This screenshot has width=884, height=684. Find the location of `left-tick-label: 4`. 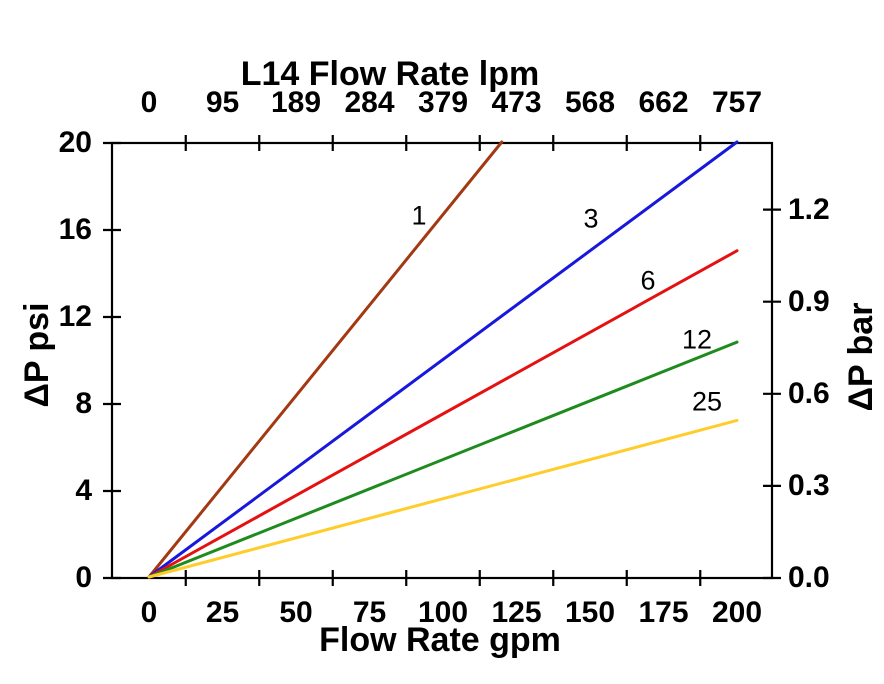

left-tick-label: 4 is located at coordinates (83, 490).